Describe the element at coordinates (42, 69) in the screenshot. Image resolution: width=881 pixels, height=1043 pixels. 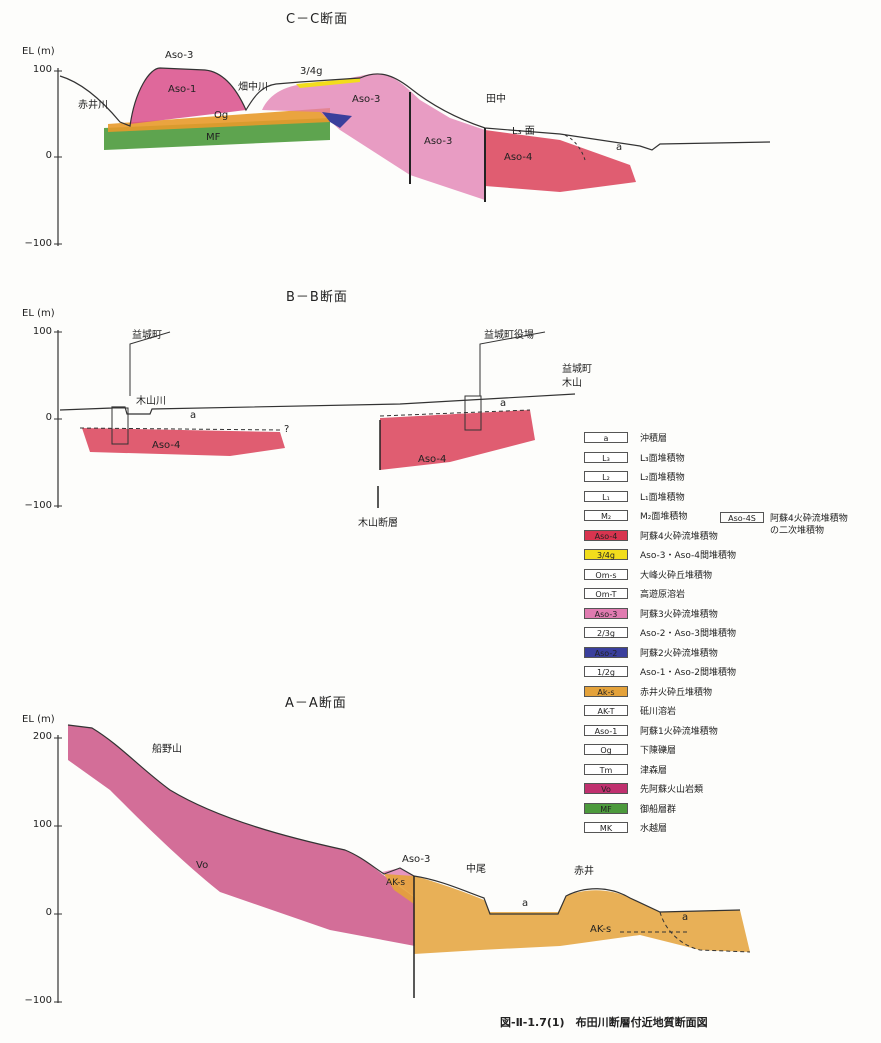
I see `cc-tick-100: 100` at that location.